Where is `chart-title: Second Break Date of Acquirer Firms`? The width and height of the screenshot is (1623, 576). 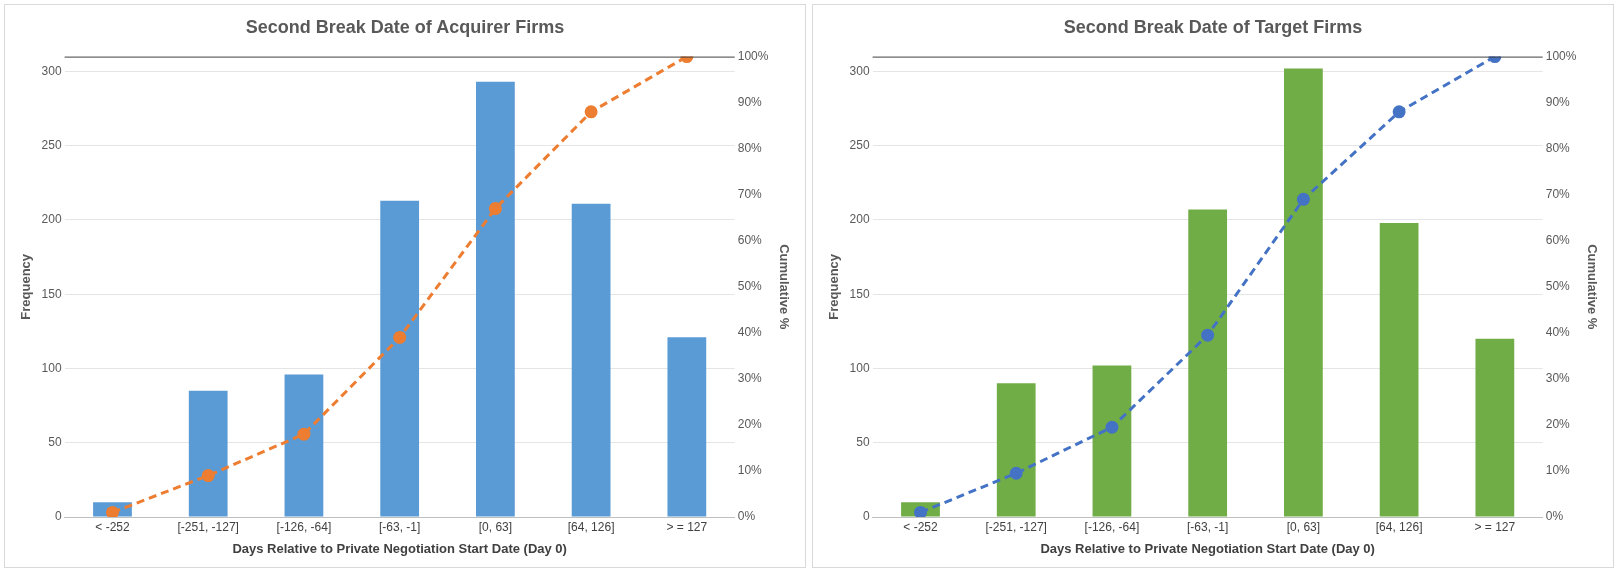
chart-title: Second Break Date of Acquirer Firms is located at coordinates (405, 26).